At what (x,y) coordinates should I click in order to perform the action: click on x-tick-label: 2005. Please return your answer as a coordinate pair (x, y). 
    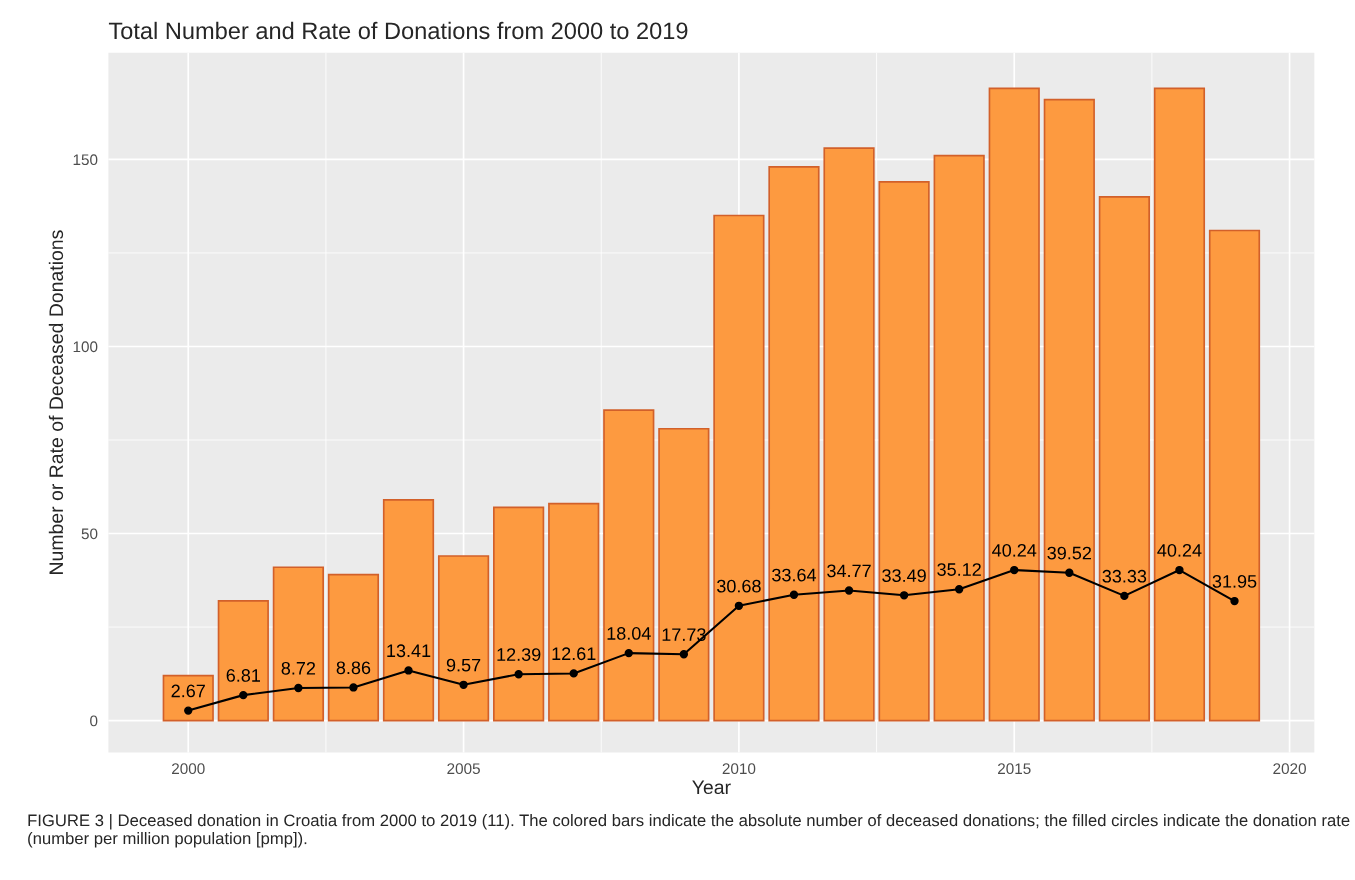
    Looking at the image, I should click on (463, 769).